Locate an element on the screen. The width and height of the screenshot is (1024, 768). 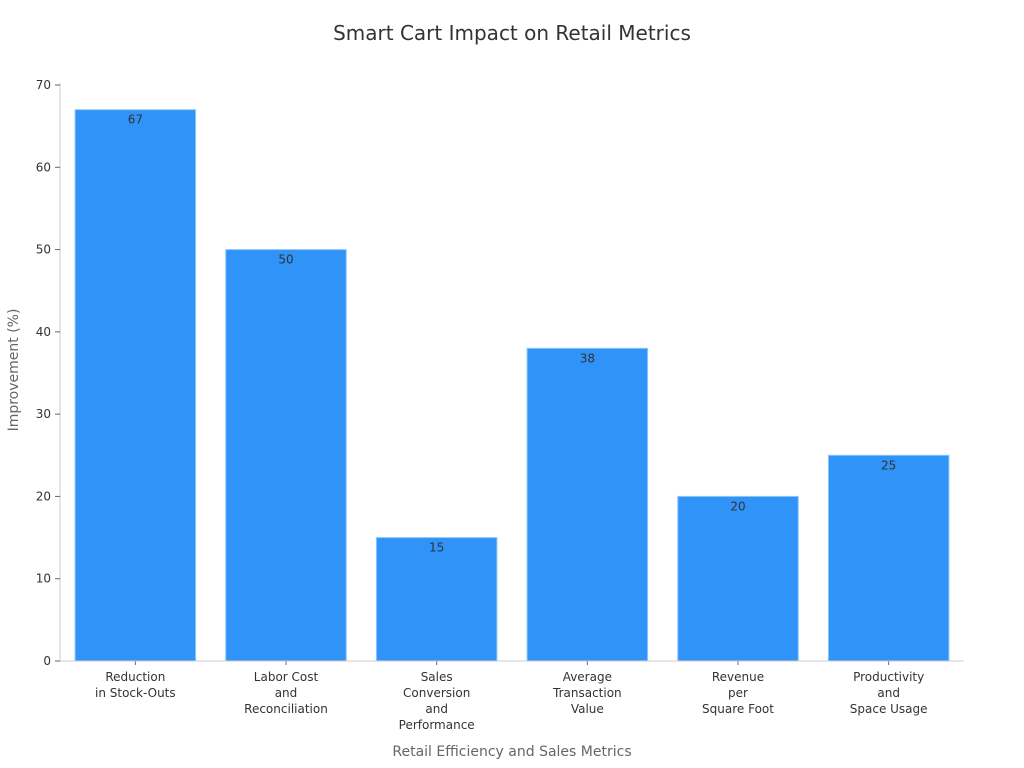
x-tick-label-line: Reconciliation is located at coordinates (286, 709).